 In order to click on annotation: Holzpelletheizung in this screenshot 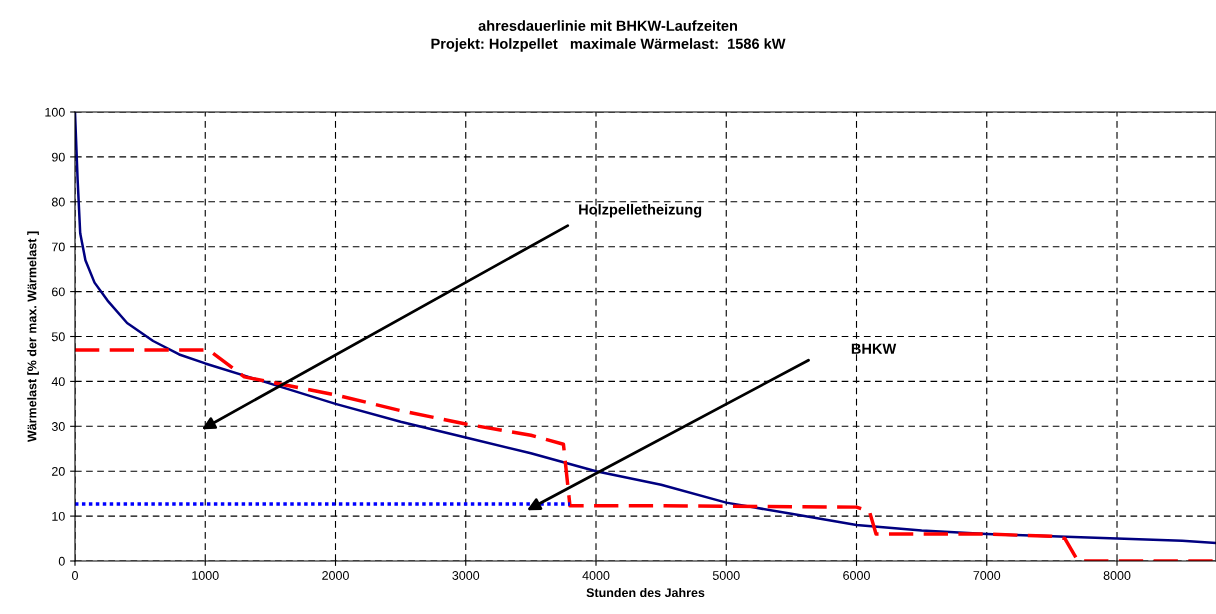, I will do `click(640, 210)`.